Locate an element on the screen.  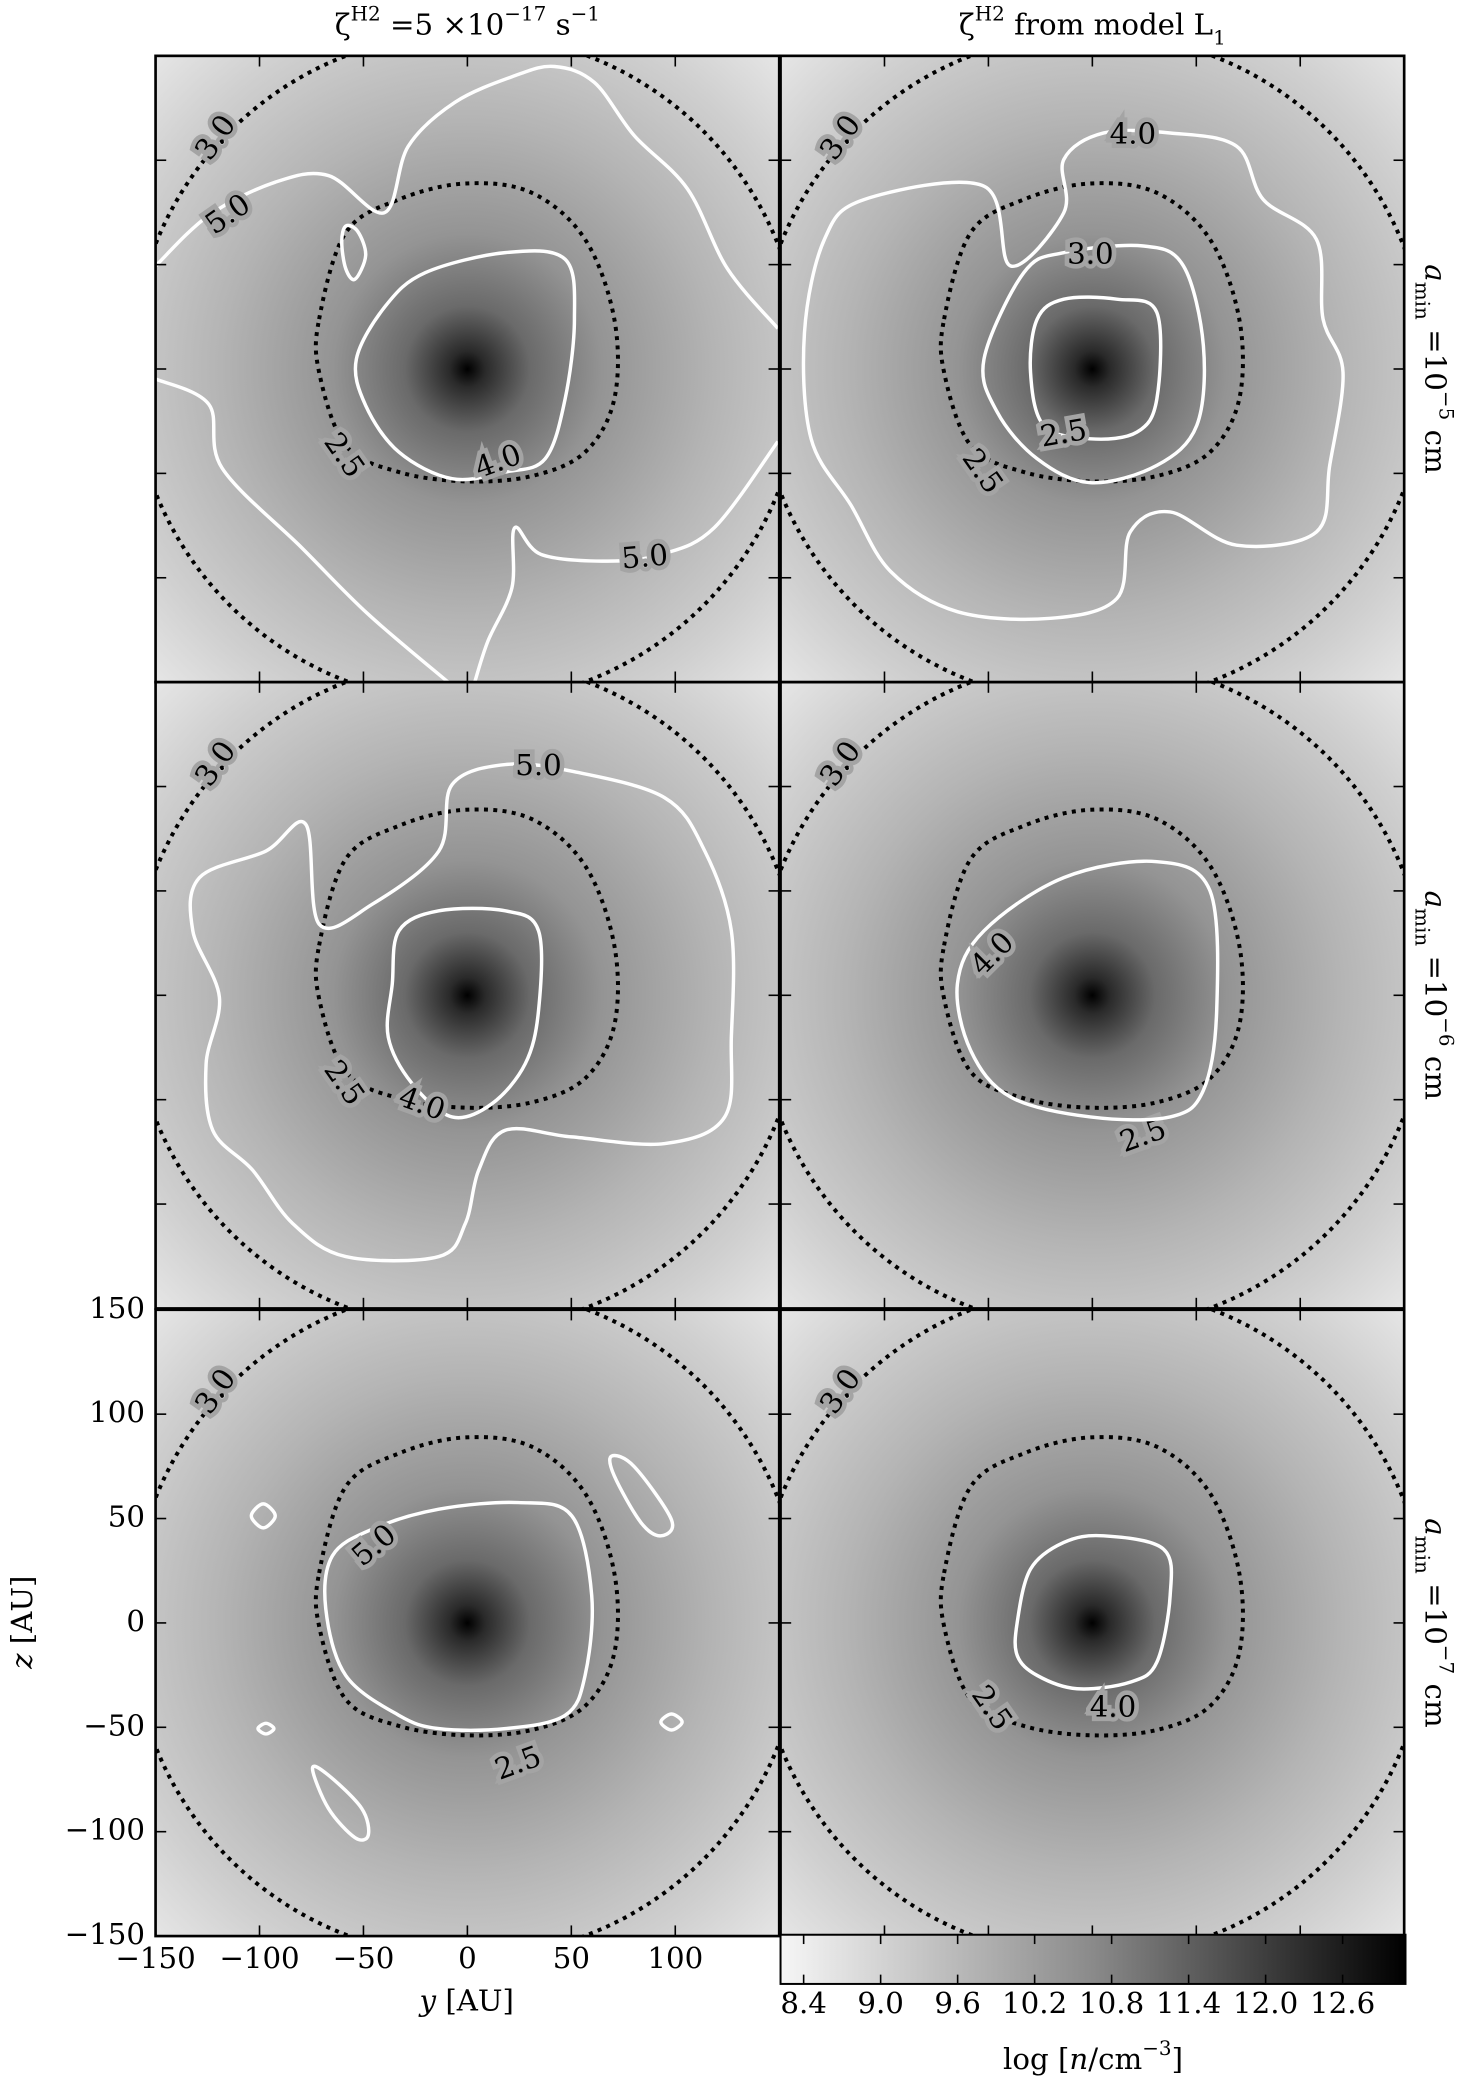
row-label: amin =10−6 cm is located at coordinates (1435, 995).